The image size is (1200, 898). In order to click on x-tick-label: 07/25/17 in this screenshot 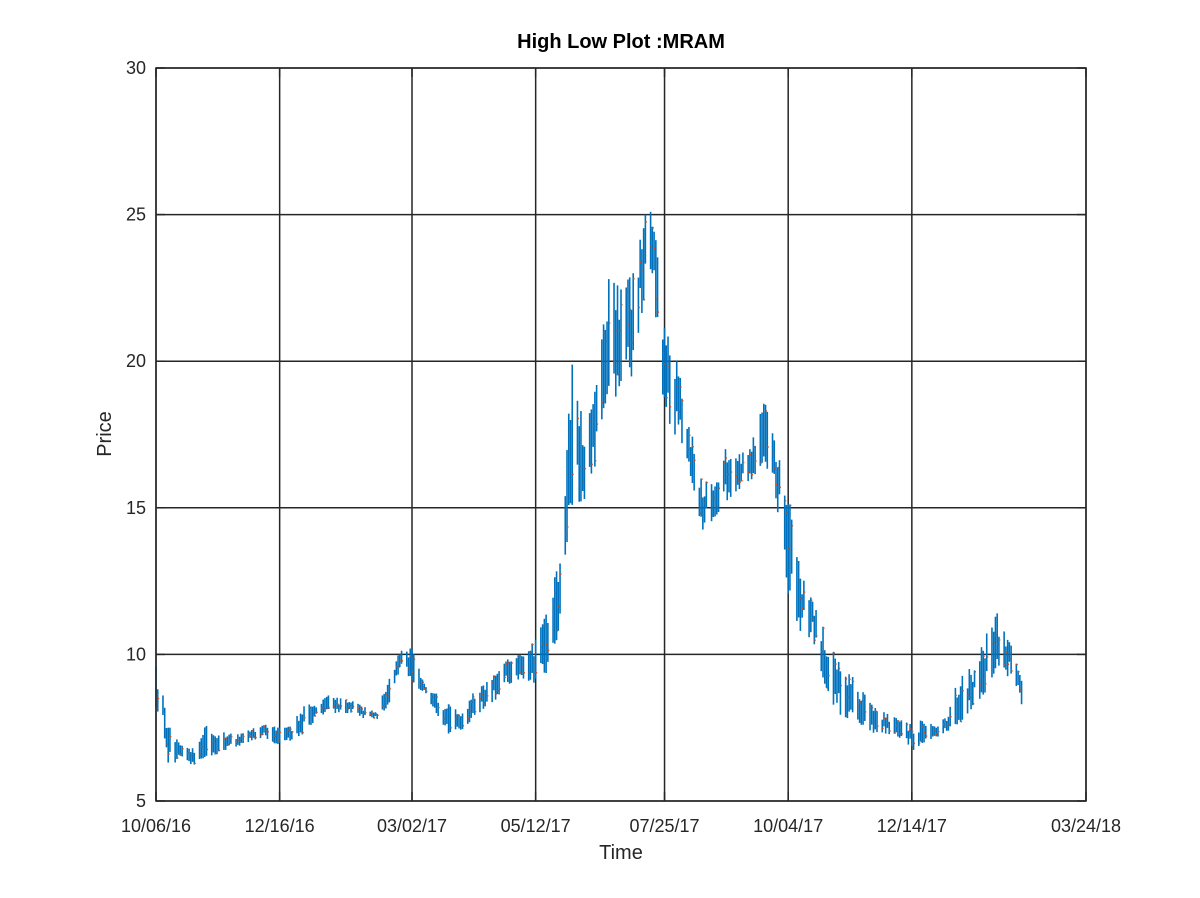, I will do `click(665, 826)`.